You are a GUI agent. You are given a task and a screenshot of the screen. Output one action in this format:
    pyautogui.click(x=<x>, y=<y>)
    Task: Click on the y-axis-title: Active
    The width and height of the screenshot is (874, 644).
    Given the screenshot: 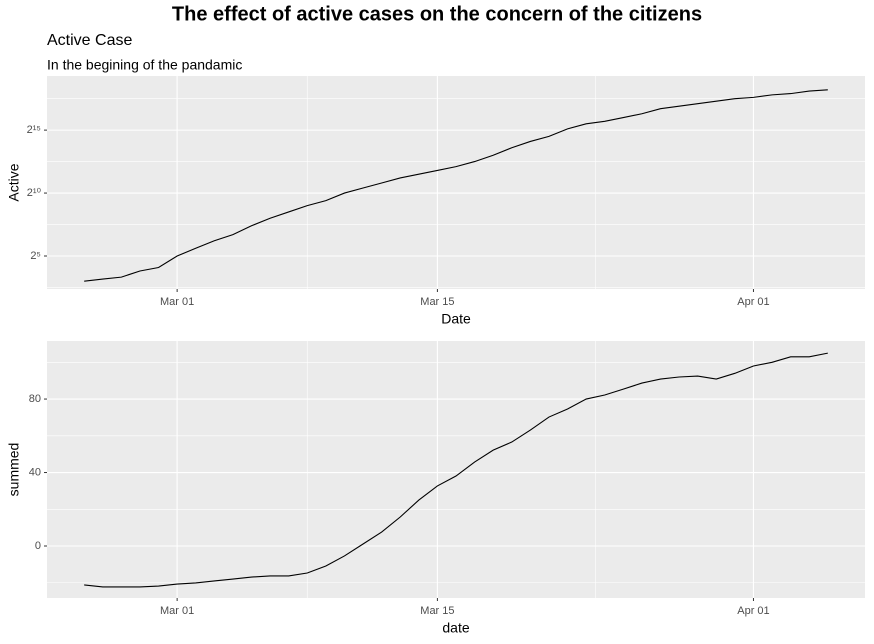 What is the action you would take?
    pyautogui.click(x=14, y=182)
    